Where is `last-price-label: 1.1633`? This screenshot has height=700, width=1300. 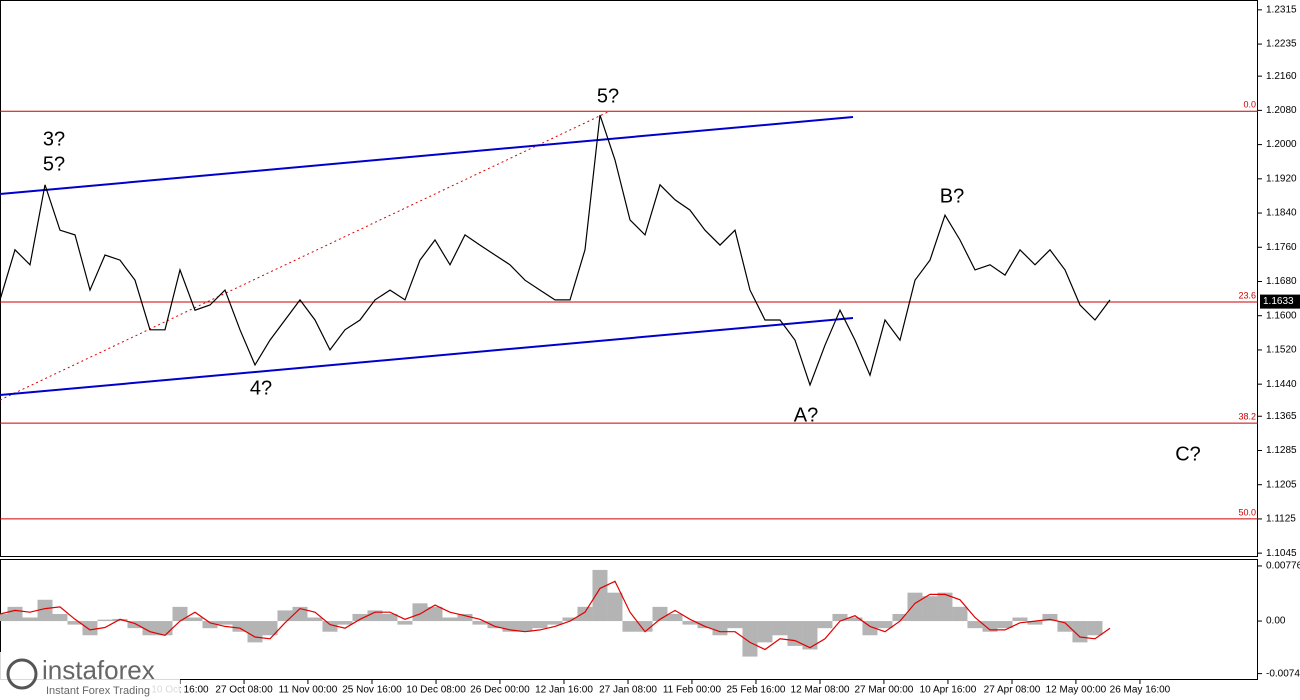 last-price-label: 1.1633 is located at coordinates (1278, 301).